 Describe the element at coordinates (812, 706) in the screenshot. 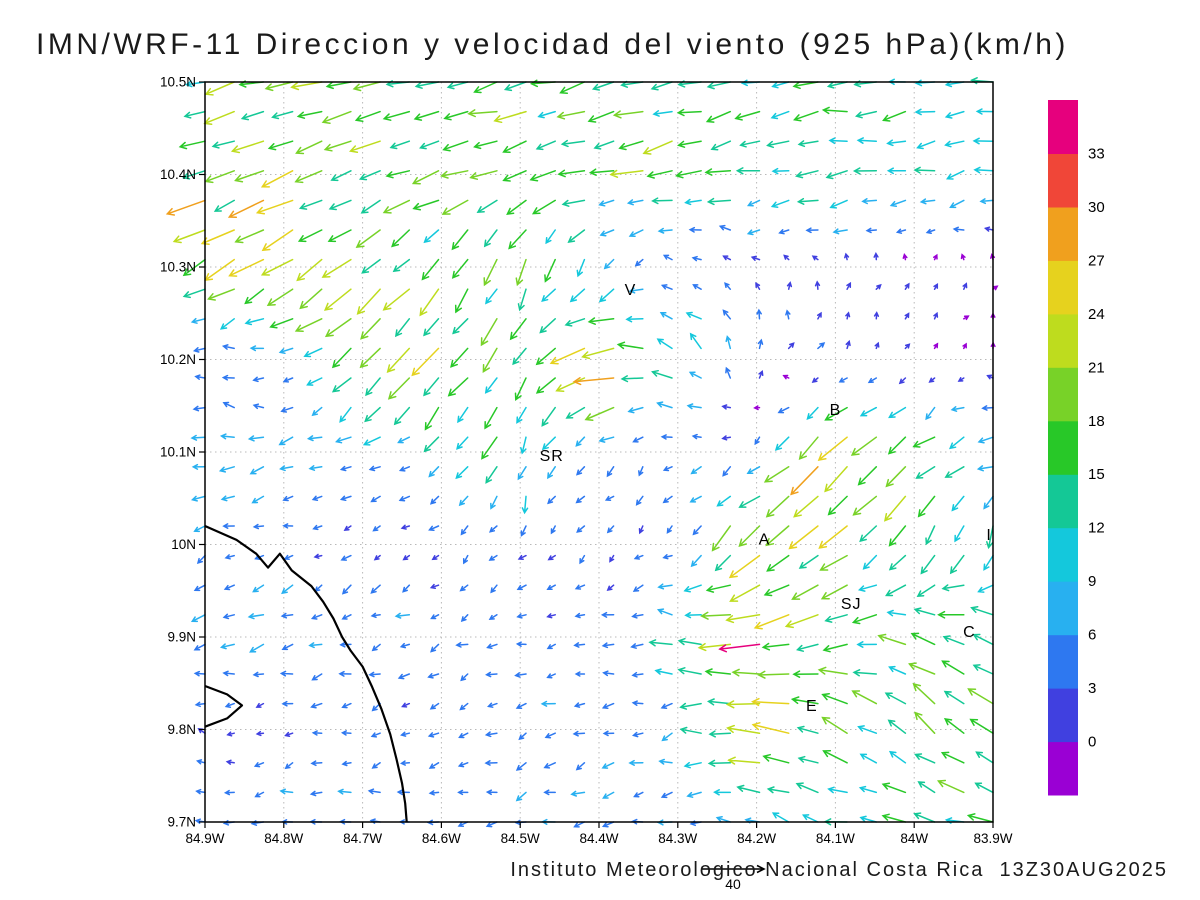

I see `station-label-E: E` at that location.